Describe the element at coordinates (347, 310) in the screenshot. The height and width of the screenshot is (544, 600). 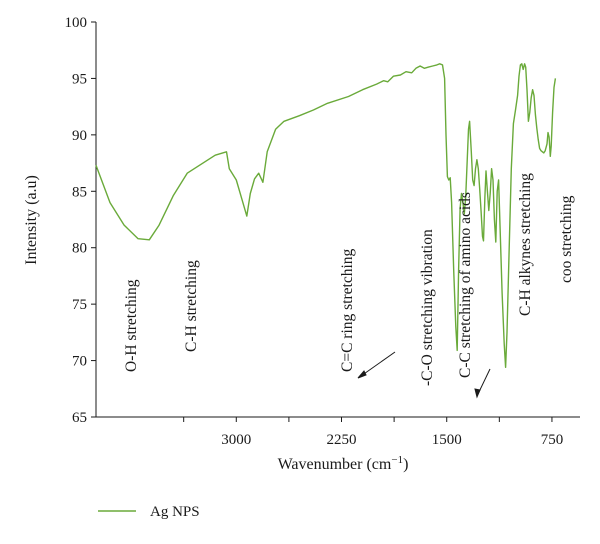
I see `annotation-cc-ring: C=C ring stretching` at that location.